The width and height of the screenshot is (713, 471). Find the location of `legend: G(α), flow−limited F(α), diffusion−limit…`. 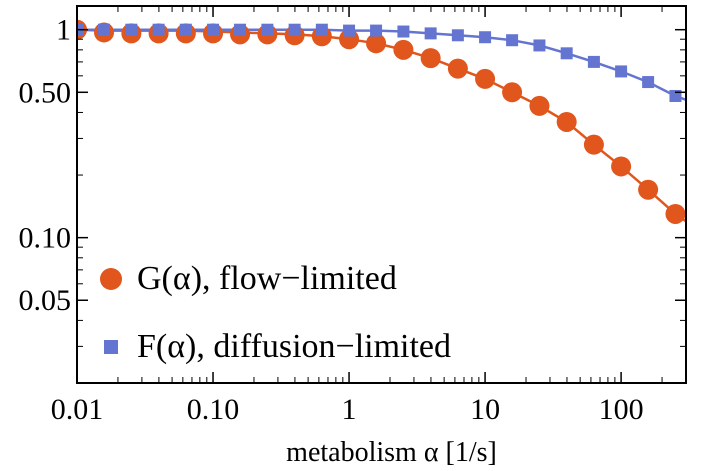

legend: G(α), flow−limited F(α), diffusion−limit… is located at coordinates (275, 312).